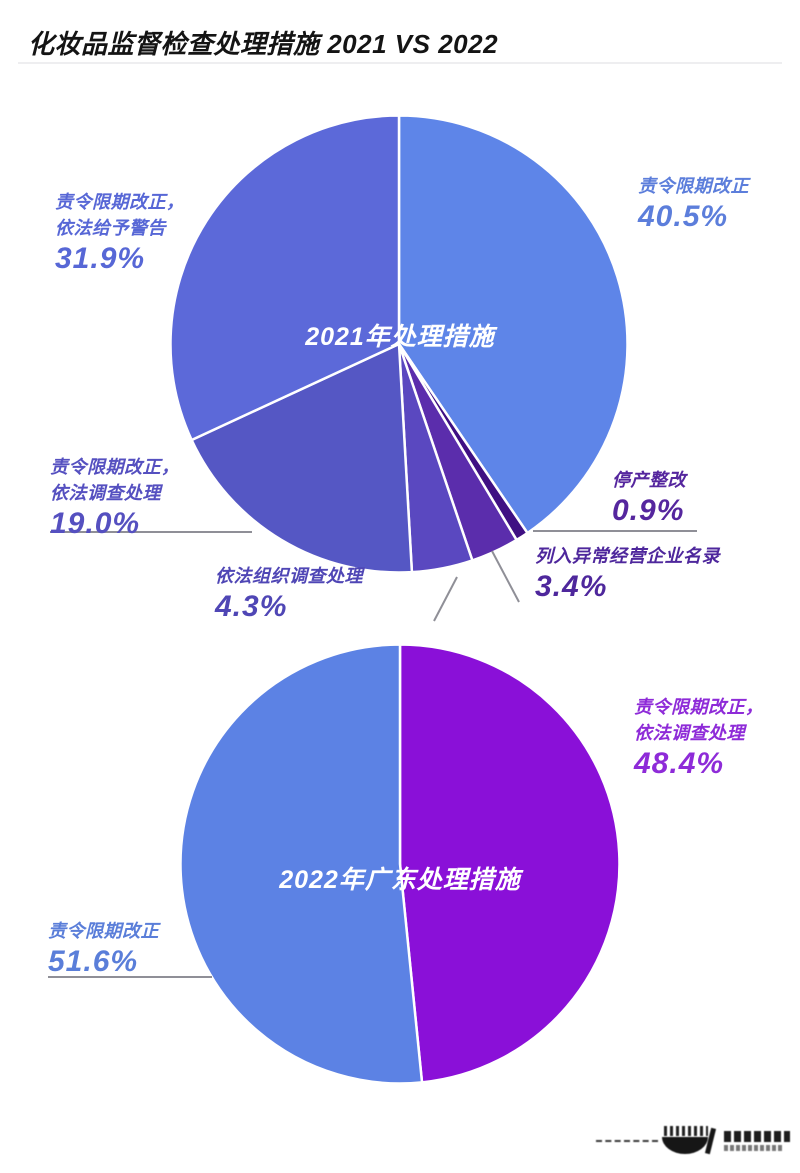 The width and height of the screenshot is (800, 1173). Describe the element at coordinates (649, 480) in the screenshot. I see `callout-label: 停产整改` at that location.